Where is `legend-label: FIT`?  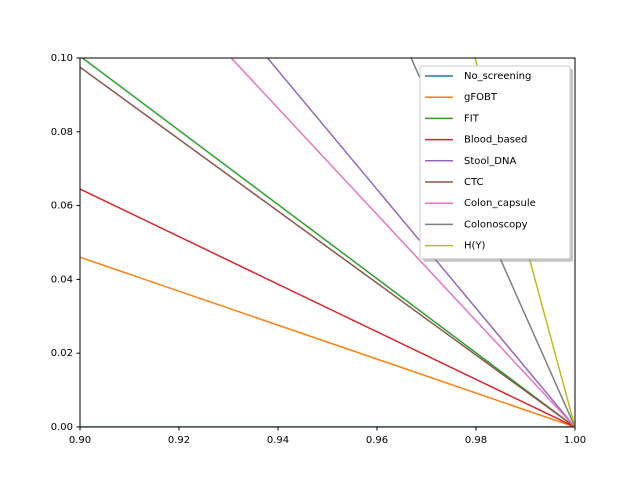
legend-label: FIT is located at coordinates (472, 118).